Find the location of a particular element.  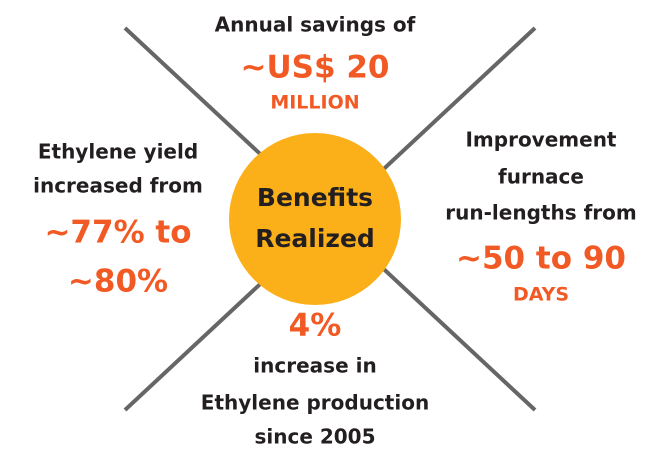

top-text: Annual savings of is located at coordinates (315, 25).